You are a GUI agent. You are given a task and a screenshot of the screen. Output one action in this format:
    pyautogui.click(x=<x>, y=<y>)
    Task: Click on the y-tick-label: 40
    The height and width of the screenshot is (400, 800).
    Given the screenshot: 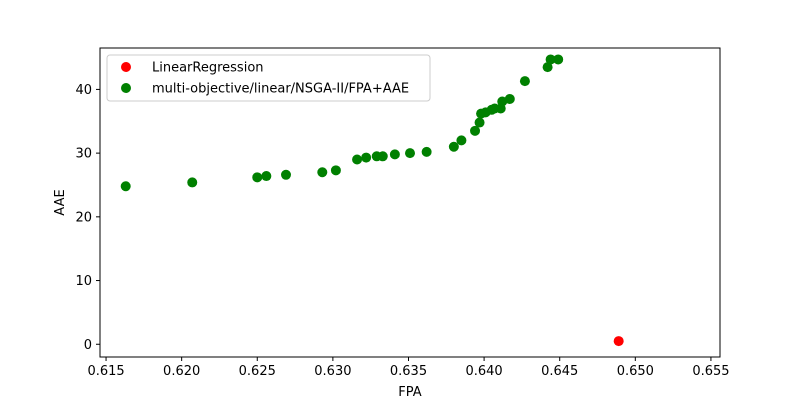 What is the action you would take?
    pyautogui.click(x=83, y=90)
    